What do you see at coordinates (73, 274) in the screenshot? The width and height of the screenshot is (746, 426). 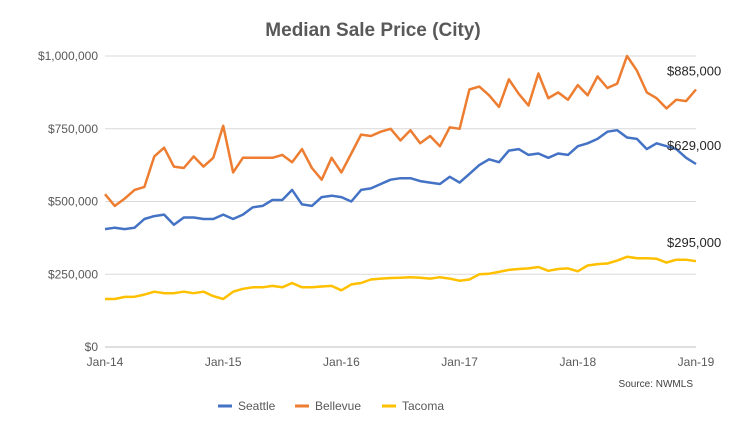 I see `y-tick-label: $250,000` at bounding box center [73, 274].